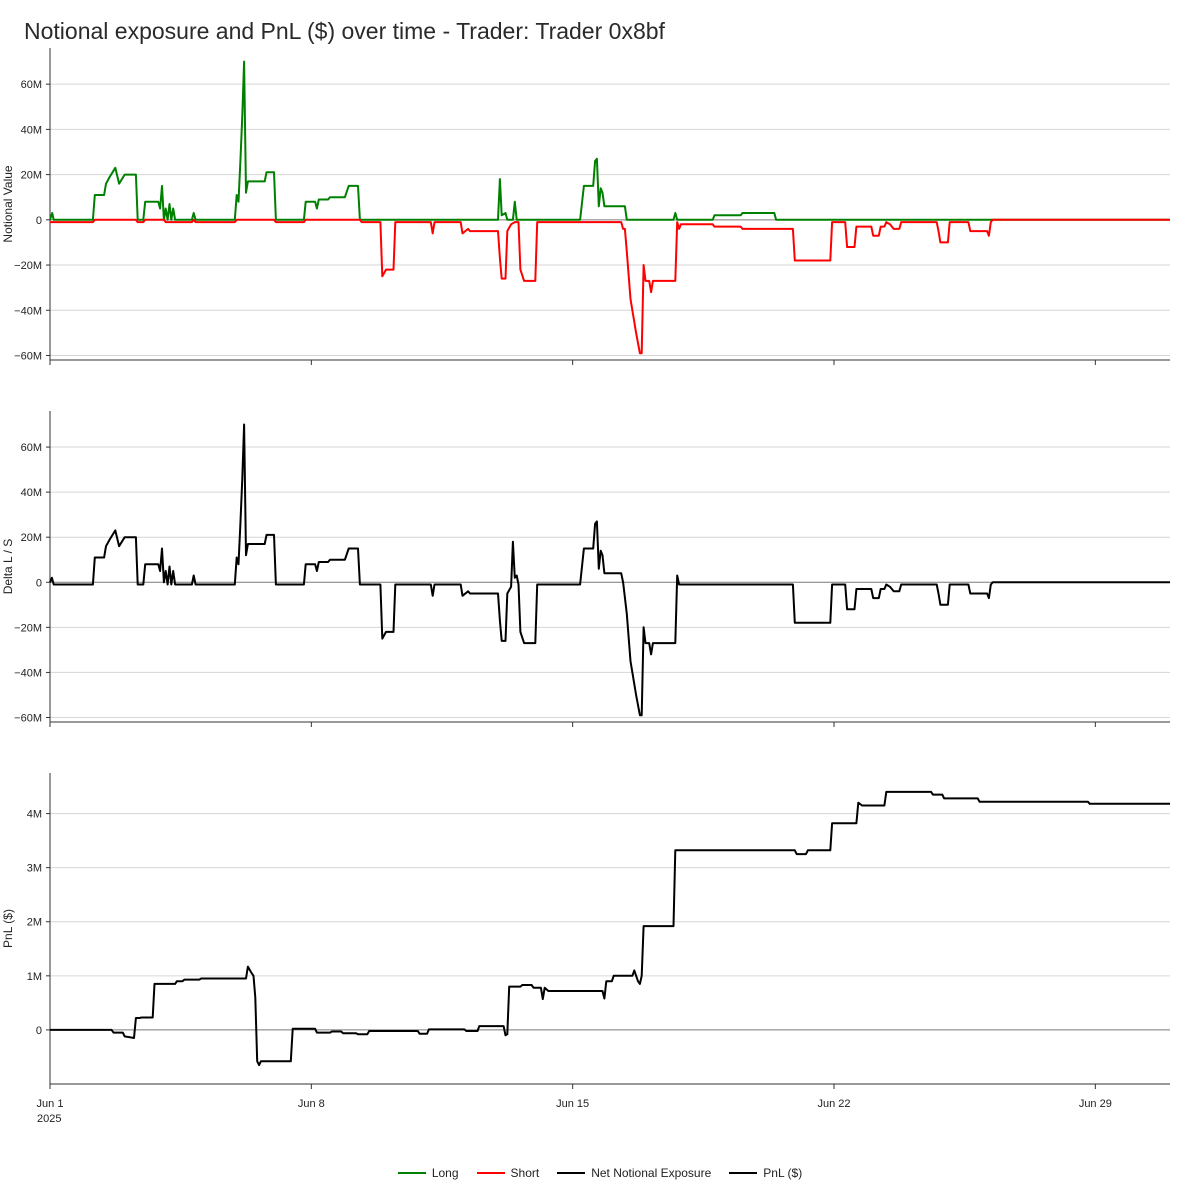 This screenshot has height=1200, width=1200. Describe the element at coordinates (610, 286) in the screenshot. I see `series-line-short` at that location.